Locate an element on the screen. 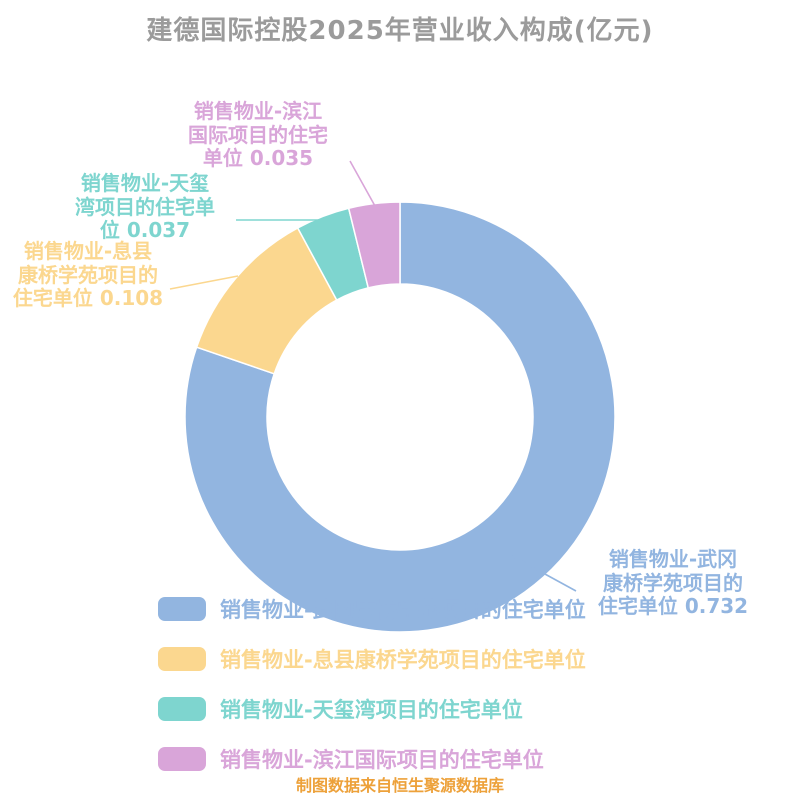 This screenshot has height=800, width=800. legend-label-tianxiwan: 销售物业-天玺湾项目的住宅单位 is located at coordinates (371, 710).